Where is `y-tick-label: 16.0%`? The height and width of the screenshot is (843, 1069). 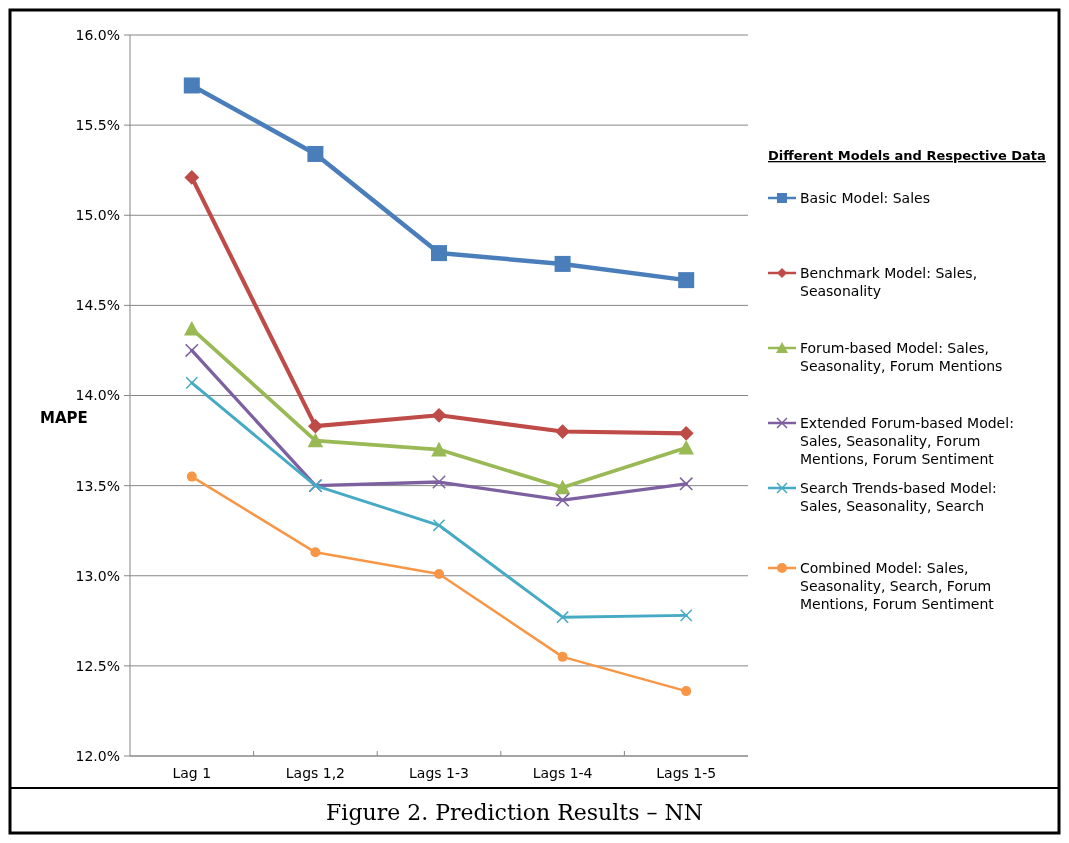
y-tick-label: 16.0% is located at coordinates (97, 34).